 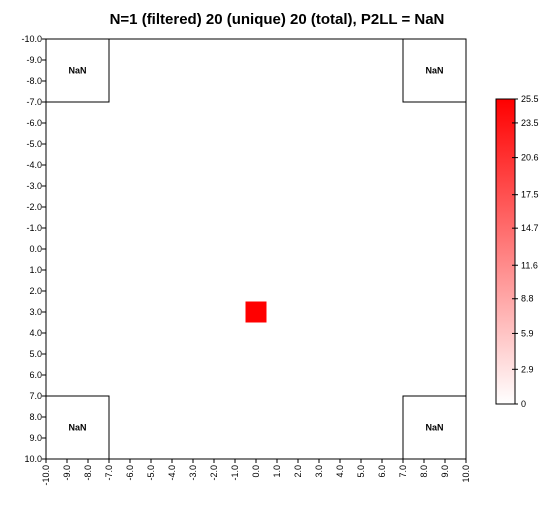 What do you see at coordinates (35, 438) in the screenshot?
I see `y-tick-label: 9.0` at bounding box center [35, 438].